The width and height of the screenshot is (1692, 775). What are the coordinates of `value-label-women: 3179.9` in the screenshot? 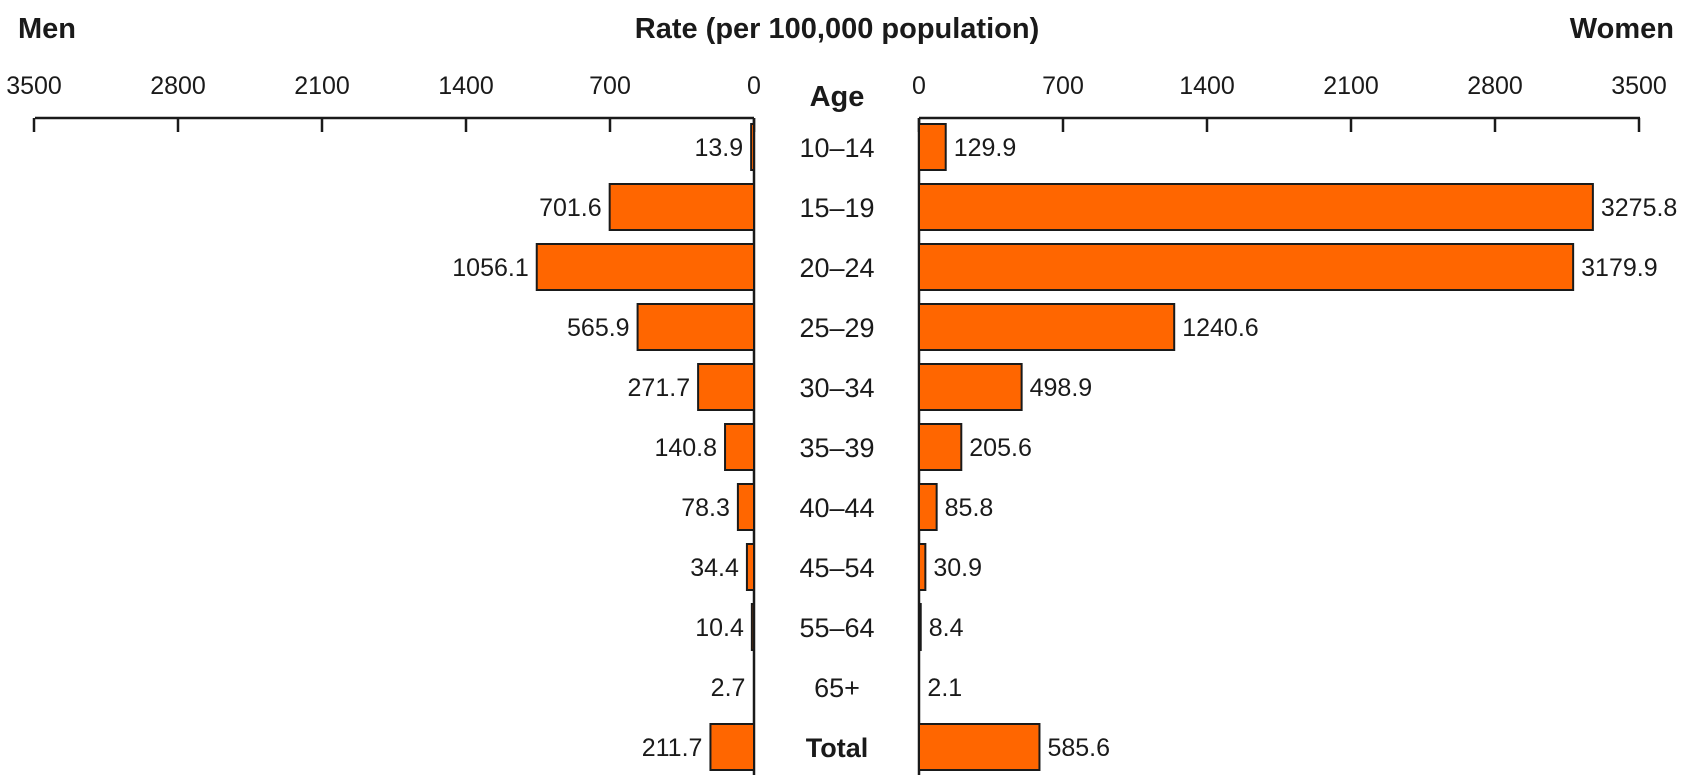 It's located at (1619, 268).